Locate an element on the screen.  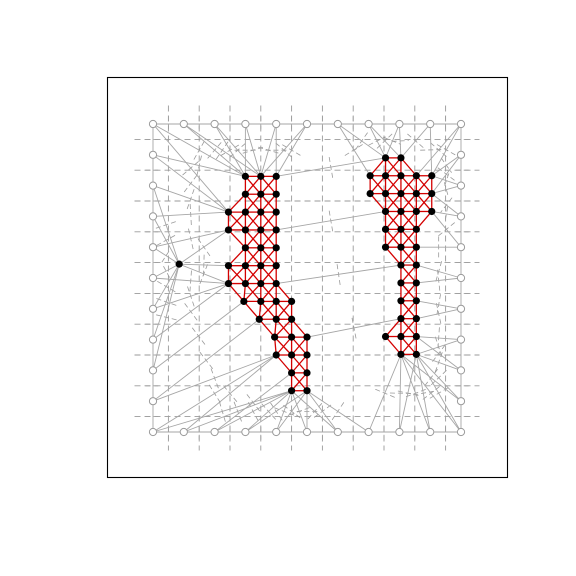
isolated-point is located at coordinates (179, 264).